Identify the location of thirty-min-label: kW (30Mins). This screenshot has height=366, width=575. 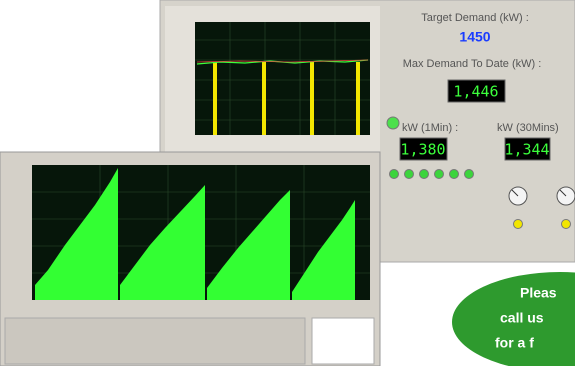
(528, 128).